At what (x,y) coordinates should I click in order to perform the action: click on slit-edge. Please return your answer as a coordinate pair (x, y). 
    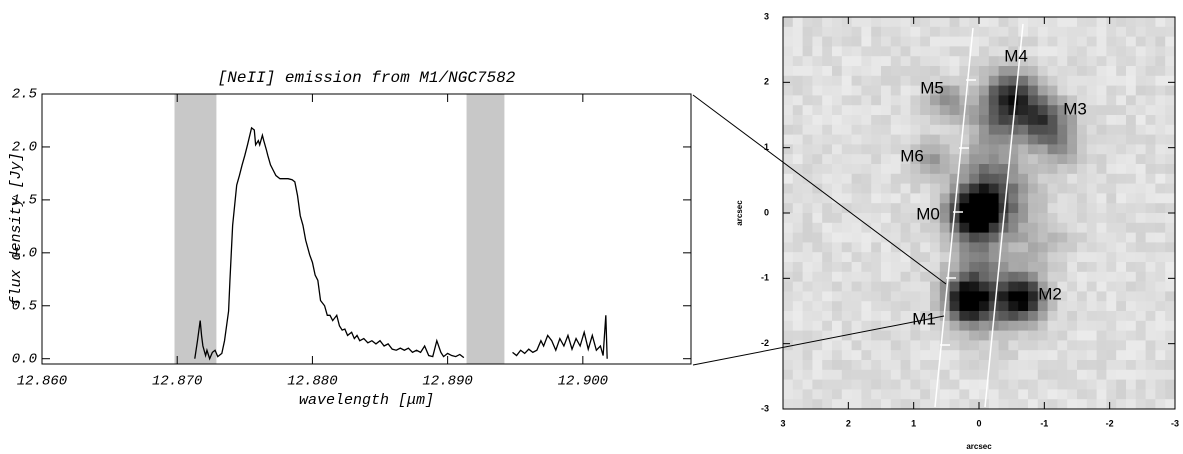
    Looking at the image, I should click on (1004, 215).